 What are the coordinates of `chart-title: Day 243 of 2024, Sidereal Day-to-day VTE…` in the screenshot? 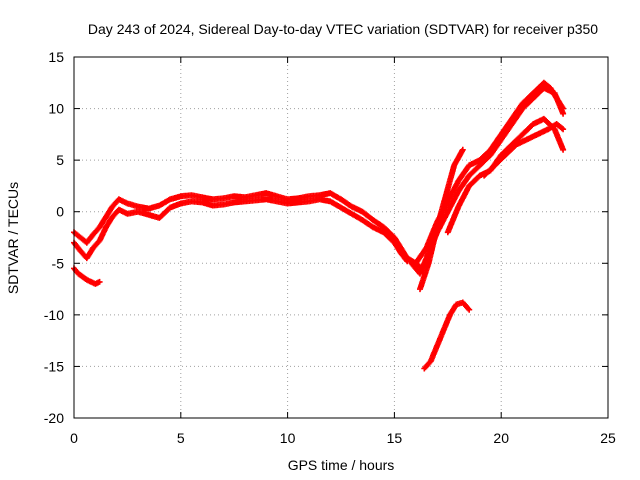 It's located at (343, 29).